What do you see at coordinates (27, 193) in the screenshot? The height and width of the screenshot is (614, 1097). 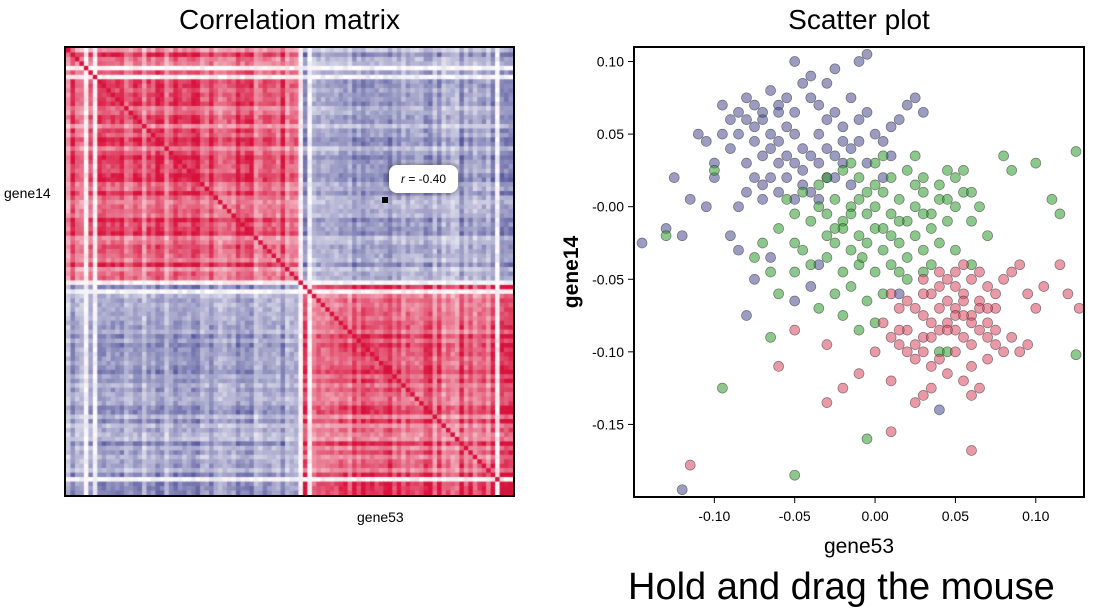 I see `row-gene-label: gene14` at bounding box center [27, 193].